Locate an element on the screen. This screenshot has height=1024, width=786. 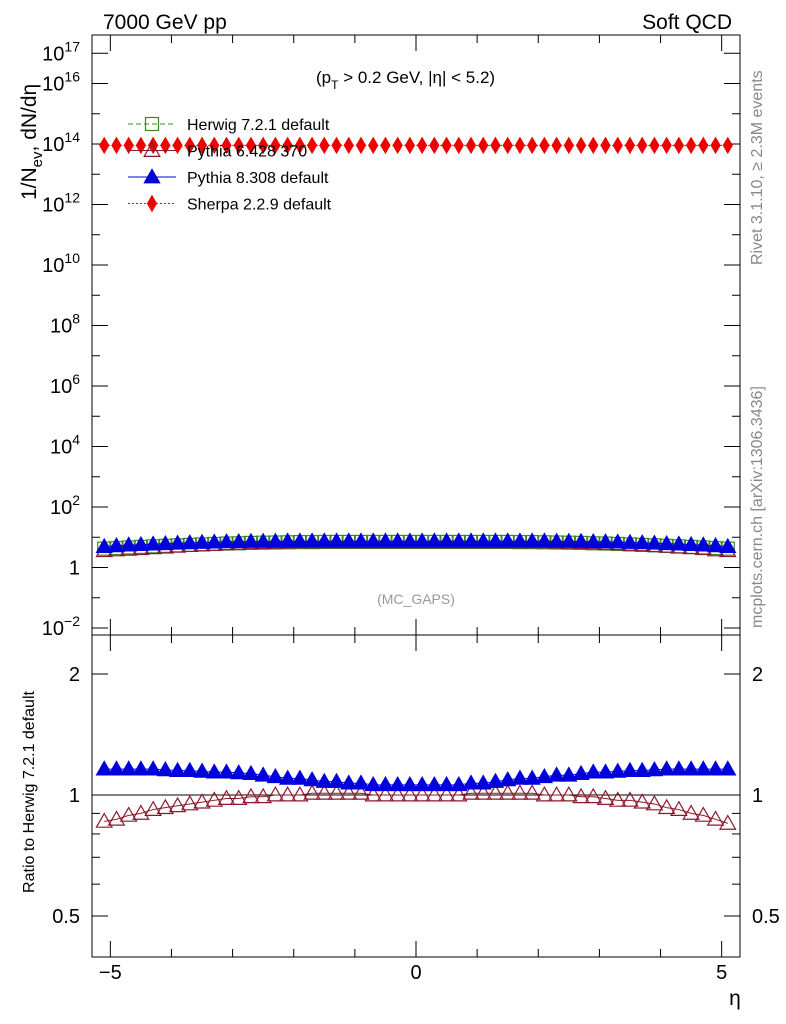
ratio-y-tick-label-right: 2 is located at coordinates (757, 675).